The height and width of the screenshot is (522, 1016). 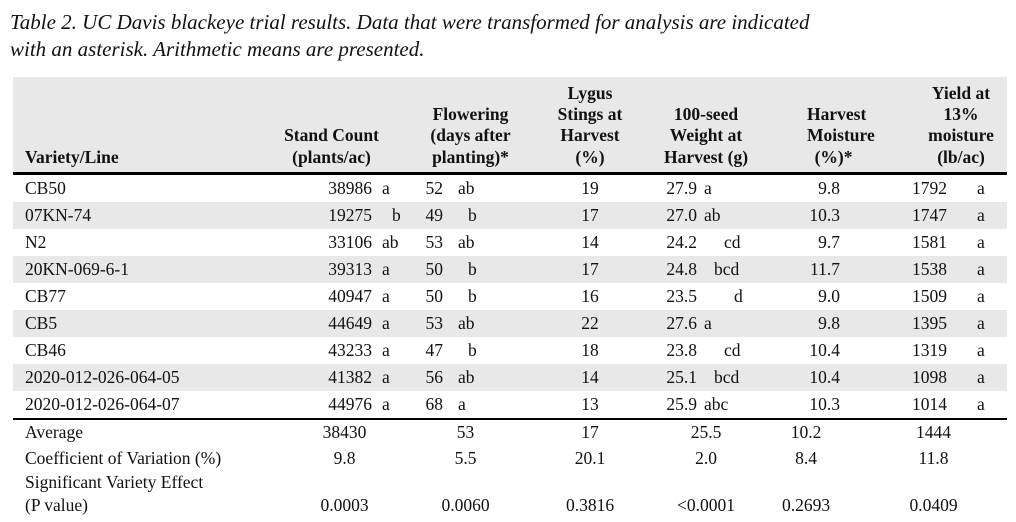 I want to click on stand-value: 33106, so click(x=350, y=241).